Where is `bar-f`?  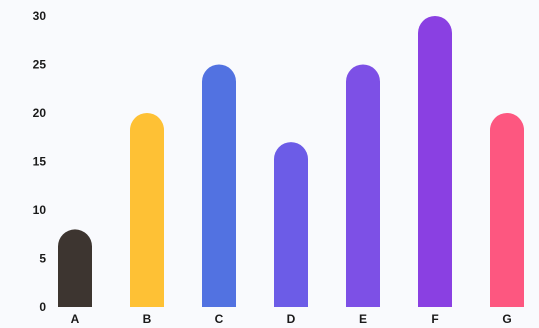 bar-f is located at coordinates (435, 161).